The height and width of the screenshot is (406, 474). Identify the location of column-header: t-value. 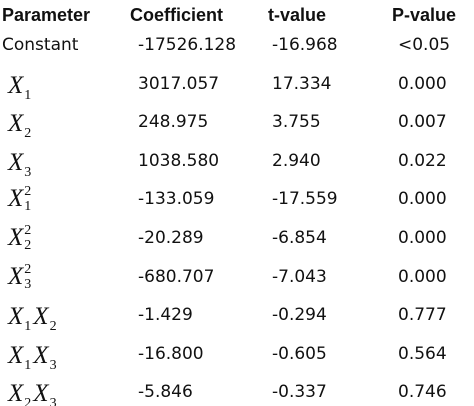
(297, 15).